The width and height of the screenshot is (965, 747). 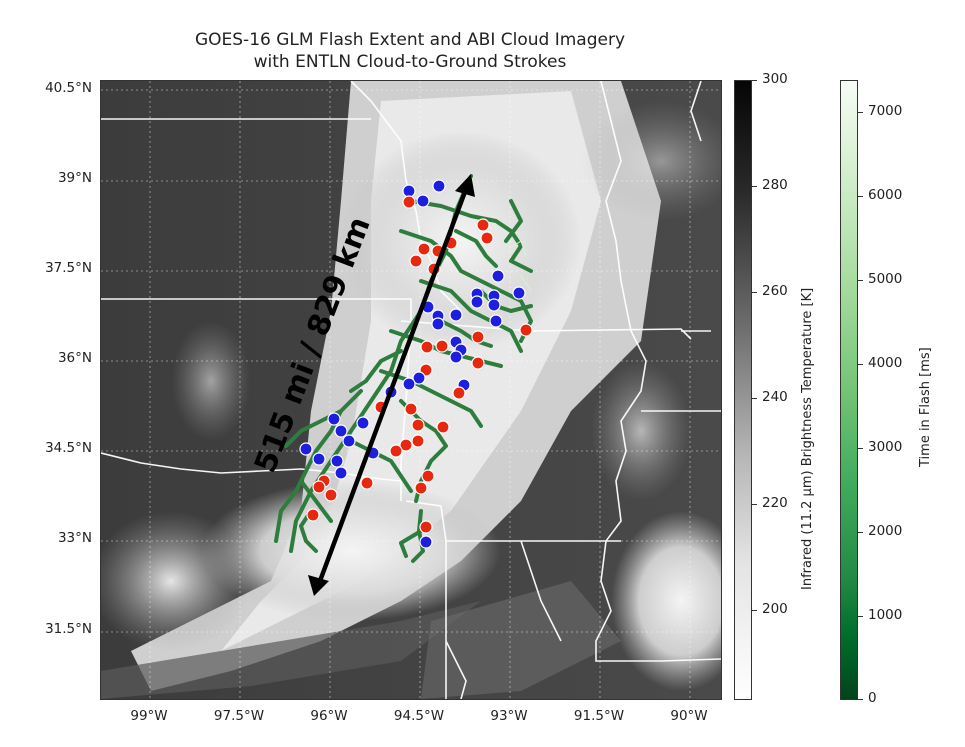 What do you see at coordinates (885, 447) in the screenshot?
I see `flash-tick-3000: 3000` at bounding box center [885, 447].